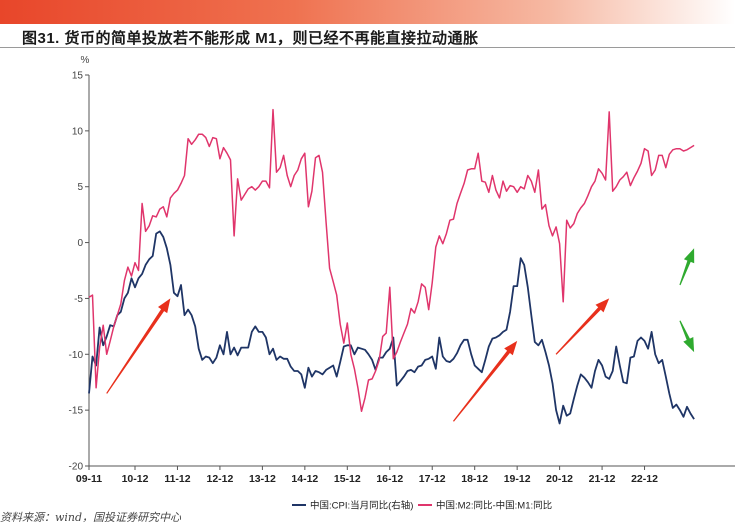 The height and width of the screenshot is (525, 735). Describe the element at coordinates (80, 243) in the screenshot. I see `y-tick-label: 0` at that location.